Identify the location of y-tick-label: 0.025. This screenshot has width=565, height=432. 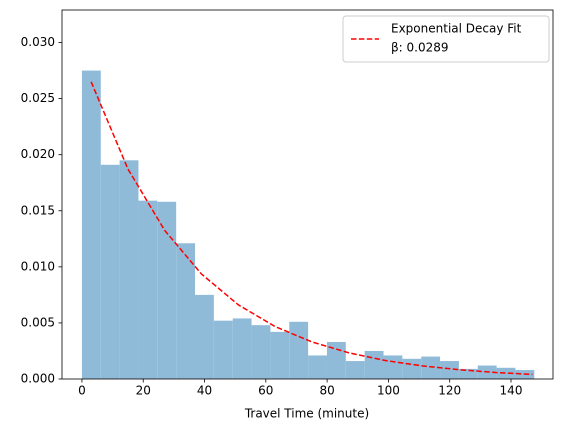
(38, 98).